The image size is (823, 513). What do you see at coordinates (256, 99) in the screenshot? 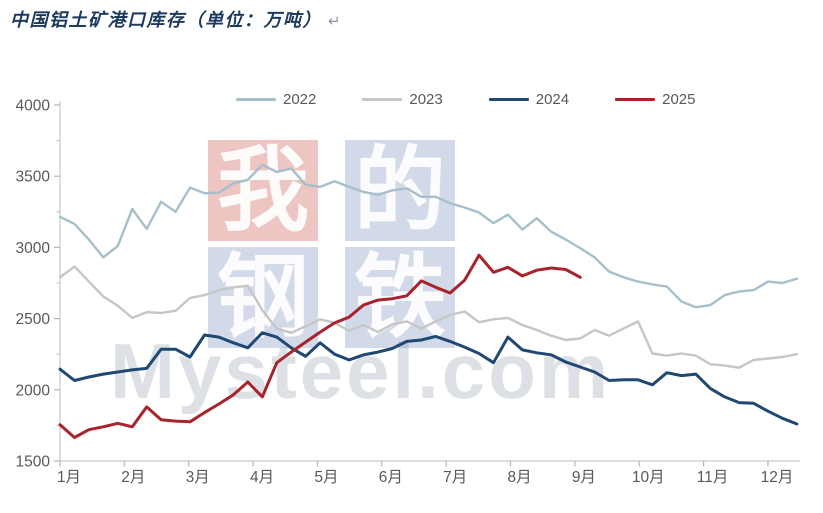
I see `legend-swatch-2022` at bounding box center [256, 99].